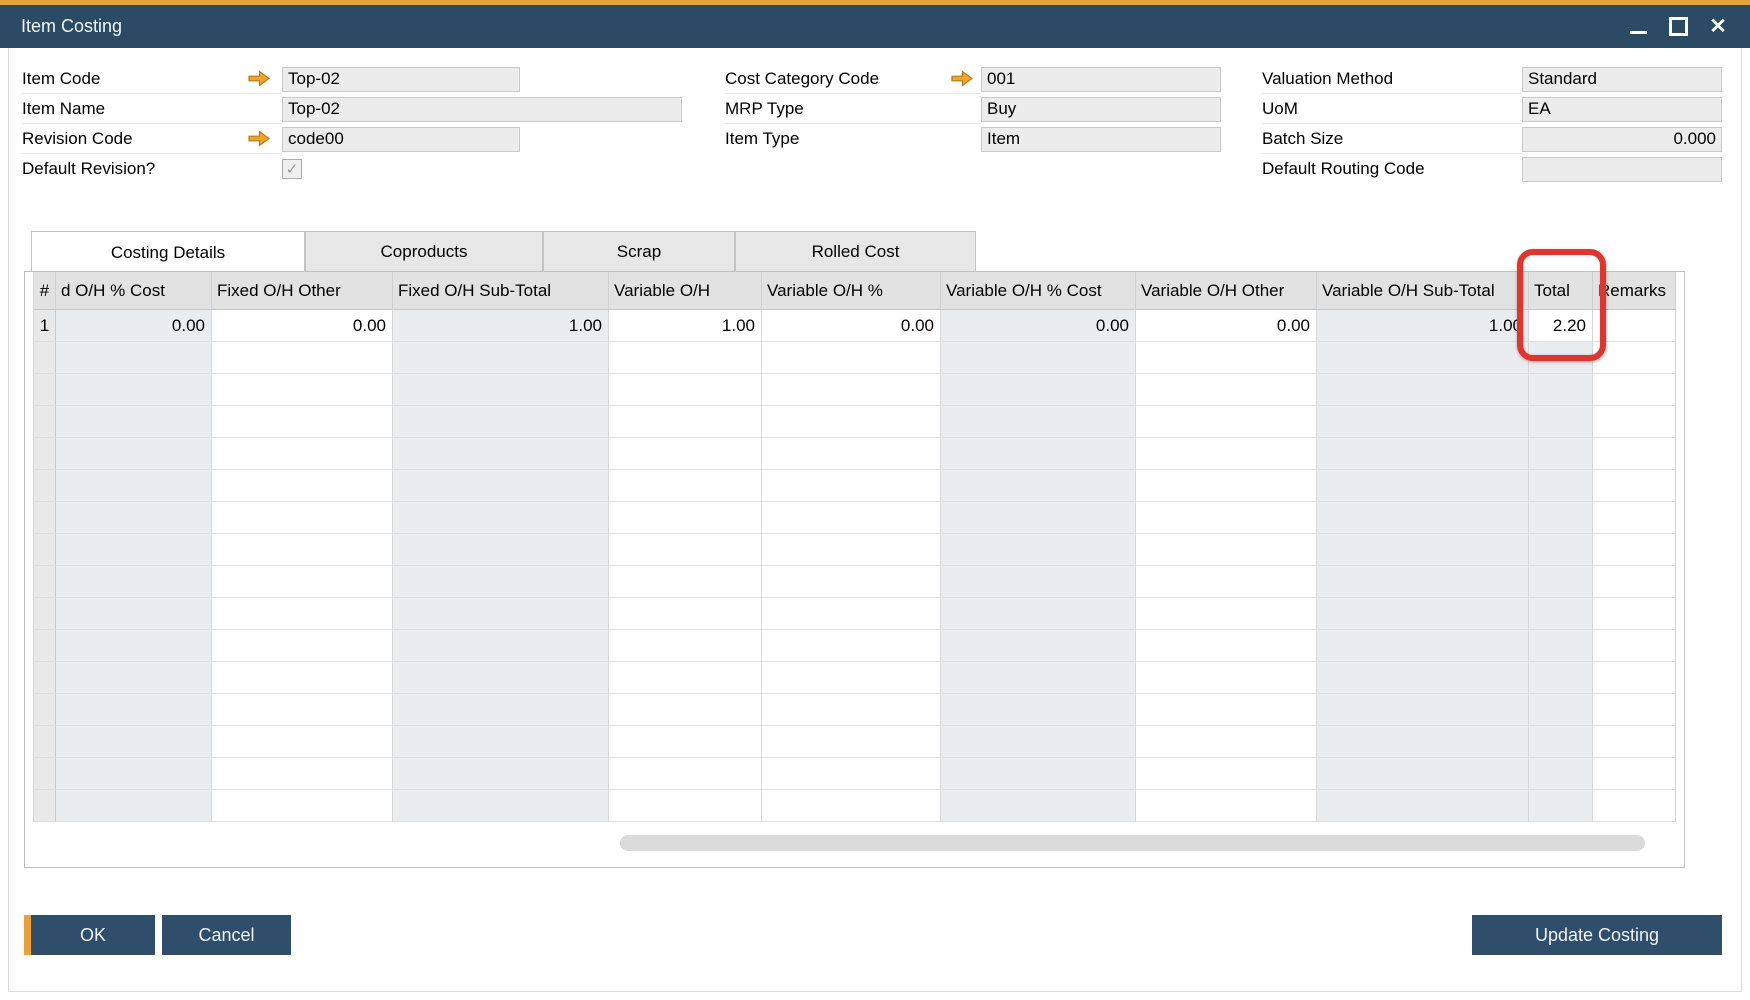  What do you see at coordinates (685, 326) in the screenshot?
I see `grid-cell: 1.00` at bounding box center [685, 326].